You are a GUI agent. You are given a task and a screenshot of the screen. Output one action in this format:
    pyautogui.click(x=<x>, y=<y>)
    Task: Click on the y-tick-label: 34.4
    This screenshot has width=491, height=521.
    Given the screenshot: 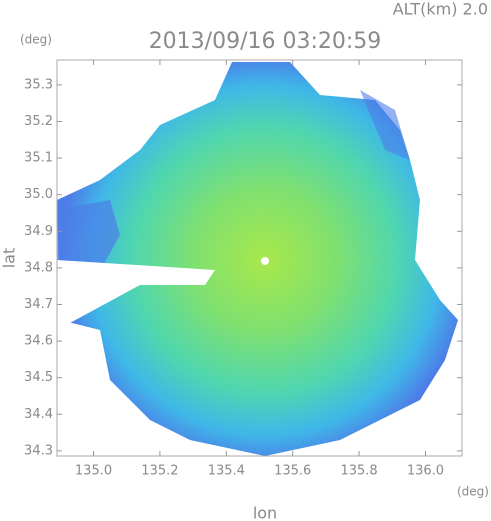 What is the action you would take?
    pyautogui.click(x=38, y=414)
    